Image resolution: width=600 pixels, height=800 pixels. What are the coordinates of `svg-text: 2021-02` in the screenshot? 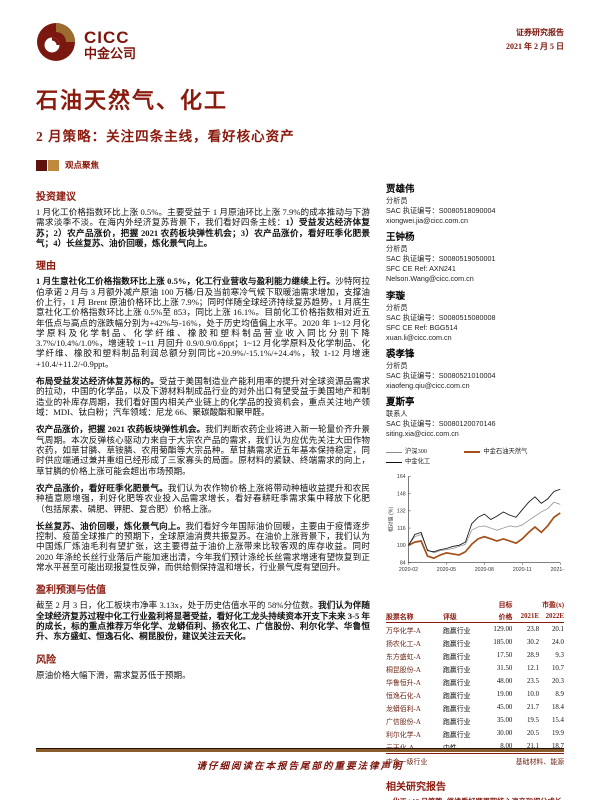 It's located at (557, 570).